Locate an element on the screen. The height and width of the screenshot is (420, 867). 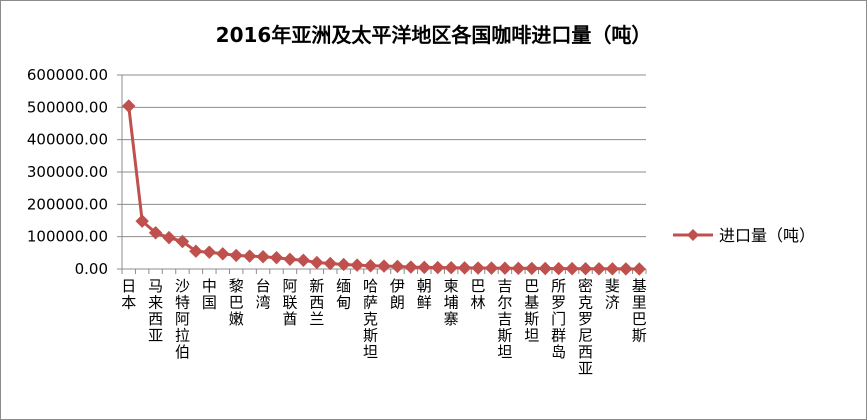
x-category-label: 朝鲜 is located at coordinates (424, 294).